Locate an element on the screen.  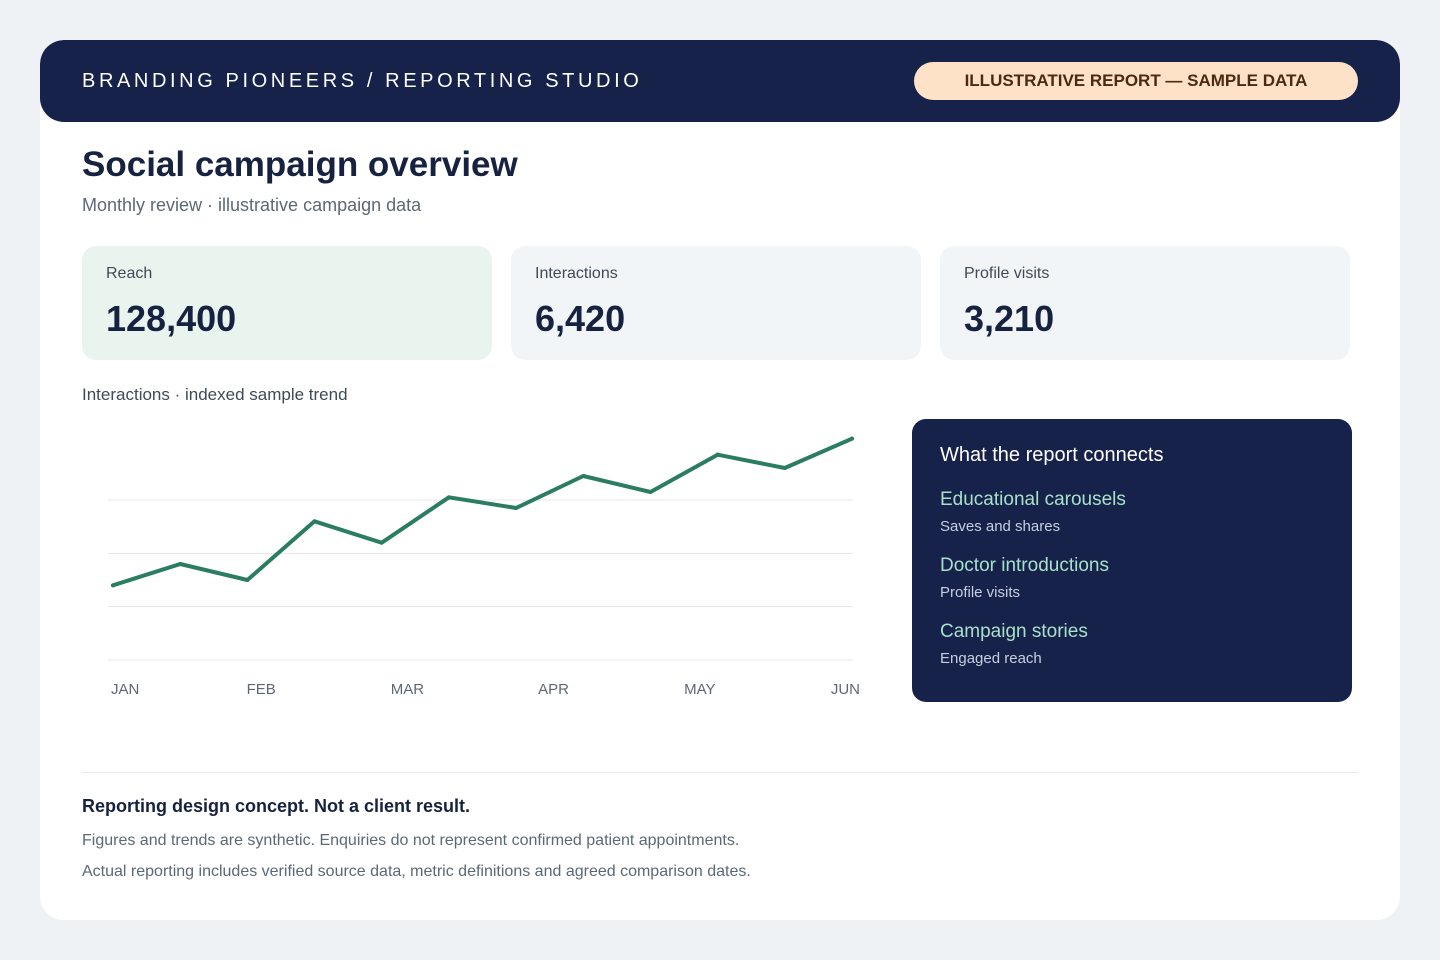
kpi-value: 128,400 is located at coordinates (171, 318).